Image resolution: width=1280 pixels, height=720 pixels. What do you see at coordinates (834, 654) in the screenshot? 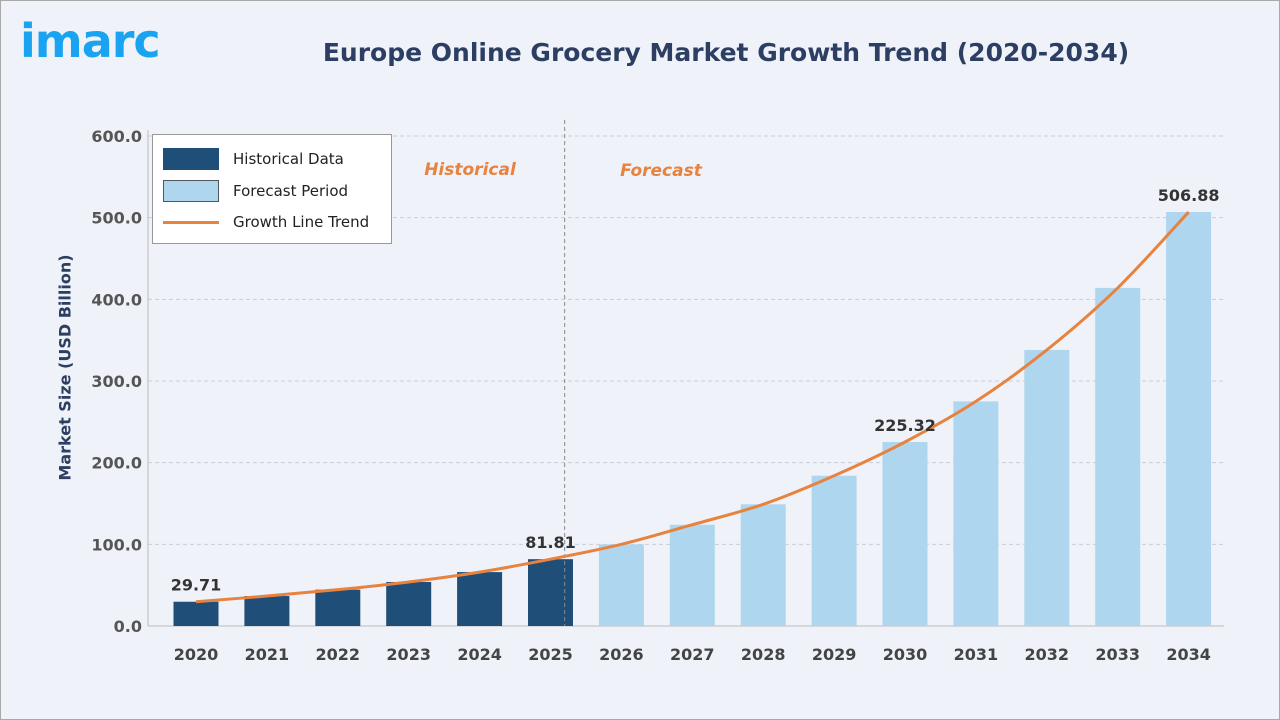
I see `x-tick-label: 2029` at bounding box center [834, 654].